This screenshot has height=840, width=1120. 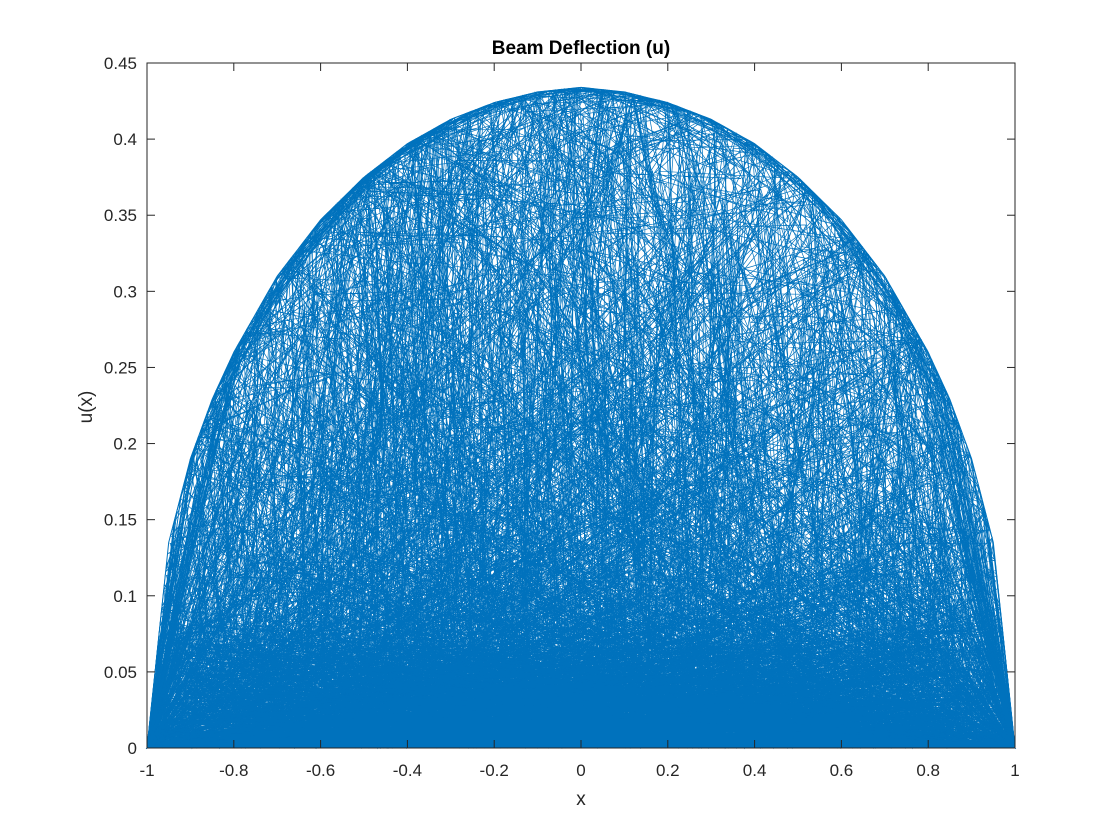 What do you see at coordinates (320, 770) in the screenshot?
I see `x-tick-label: -0.6` at bounding box center [320, 770].